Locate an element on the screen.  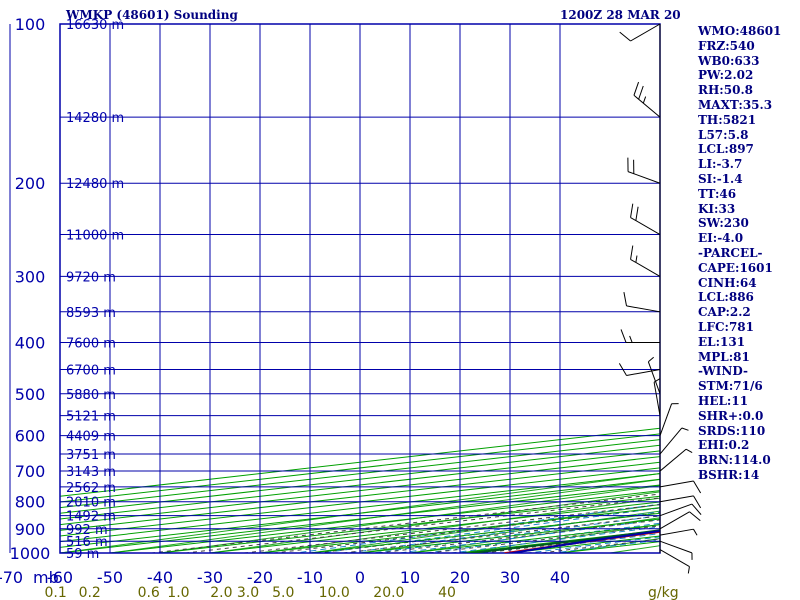
mixing-ratio-label: 0.1 is located at coordinates (55, 592).